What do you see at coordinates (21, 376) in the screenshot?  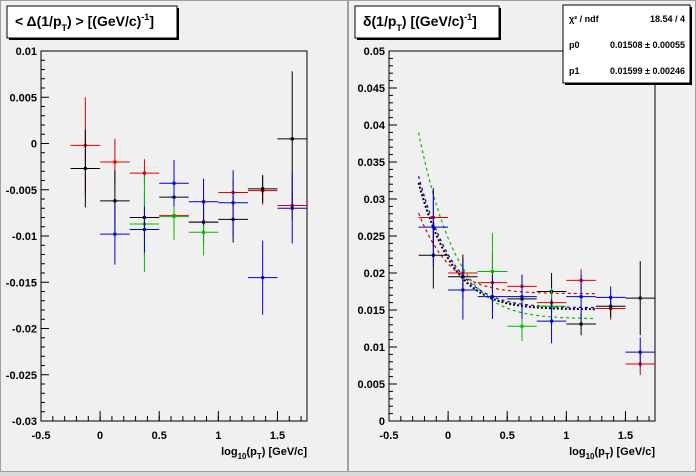 I see `y-tick-label: -0.025` at bounding box center [21, 376].